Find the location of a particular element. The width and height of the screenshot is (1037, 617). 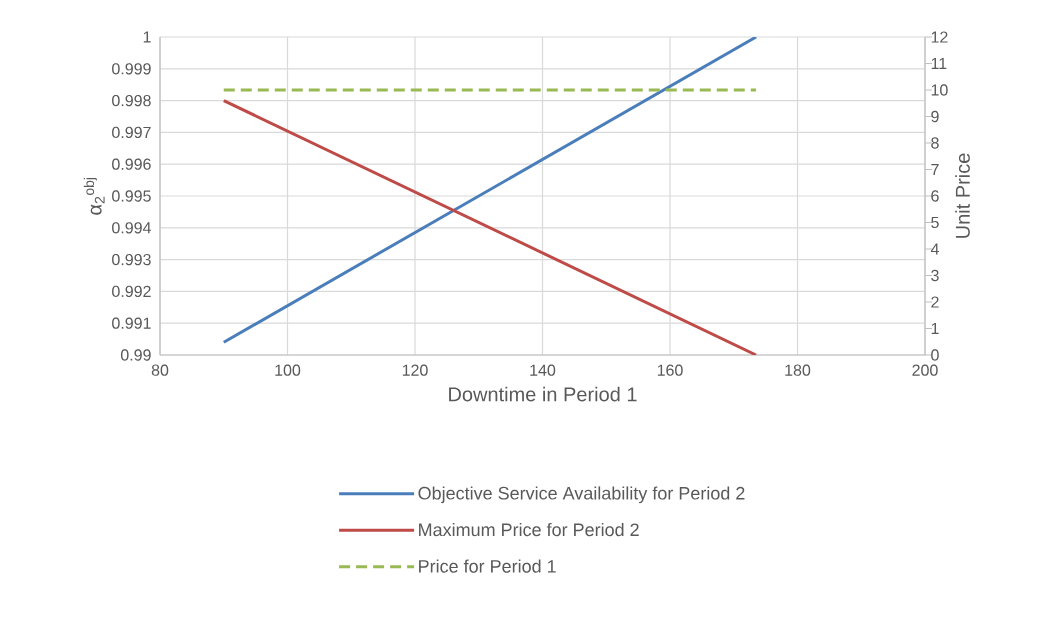

y2-tick-label: 9 is located at coordinates (935, 116).